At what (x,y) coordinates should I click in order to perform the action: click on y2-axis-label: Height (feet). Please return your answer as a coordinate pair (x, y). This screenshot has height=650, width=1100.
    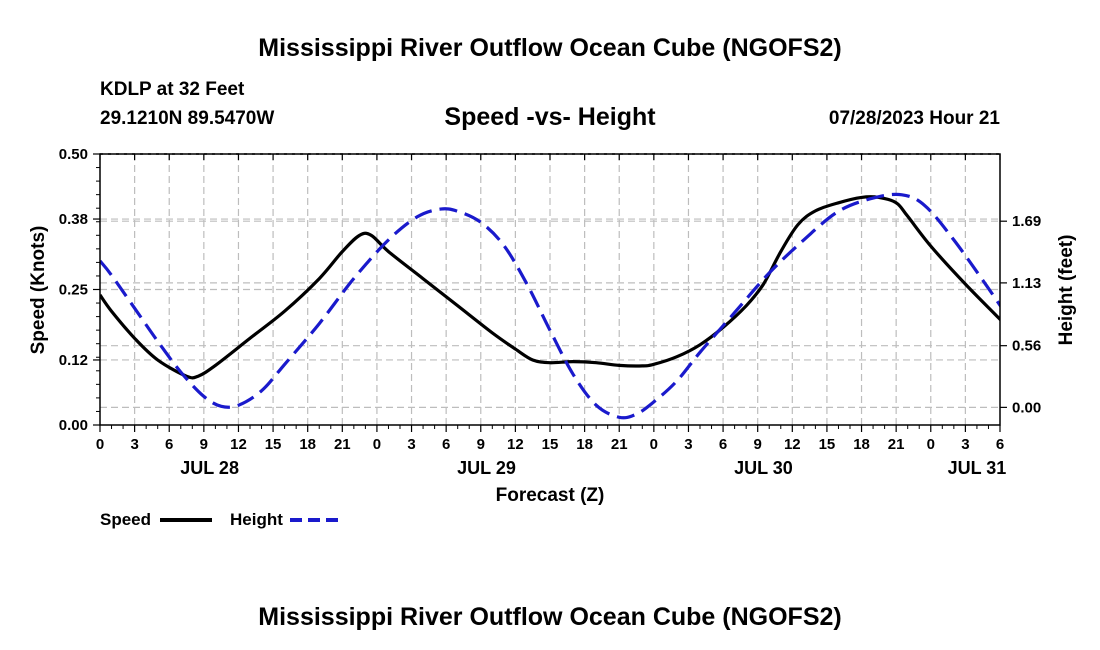
    Looking at the image, I should click on (1066, 290).